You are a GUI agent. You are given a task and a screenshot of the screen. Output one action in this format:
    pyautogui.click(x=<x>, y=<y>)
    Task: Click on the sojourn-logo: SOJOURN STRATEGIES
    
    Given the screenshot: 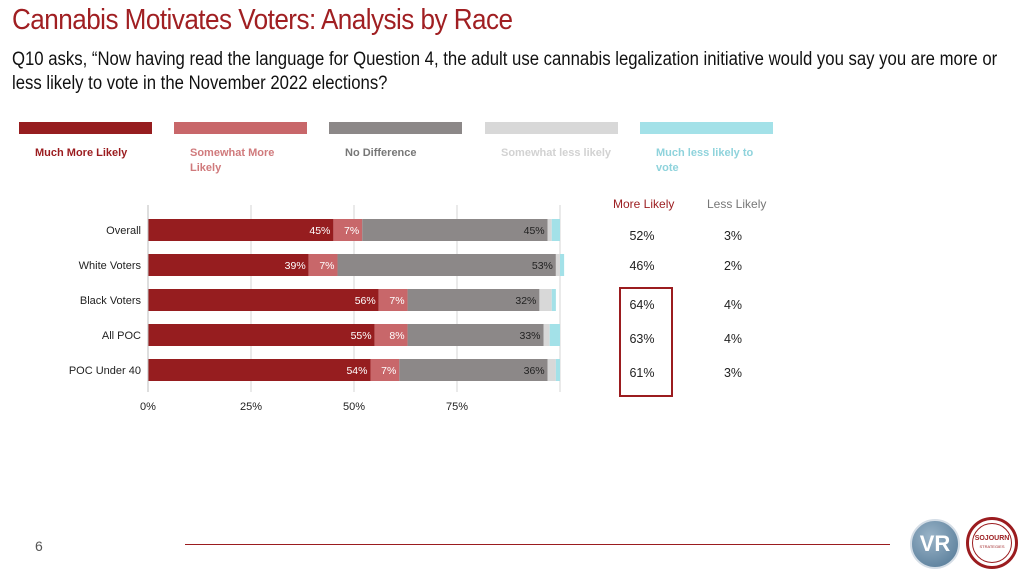 What is the action you would take?
    pyautogui.click(x=992, y=543)
    